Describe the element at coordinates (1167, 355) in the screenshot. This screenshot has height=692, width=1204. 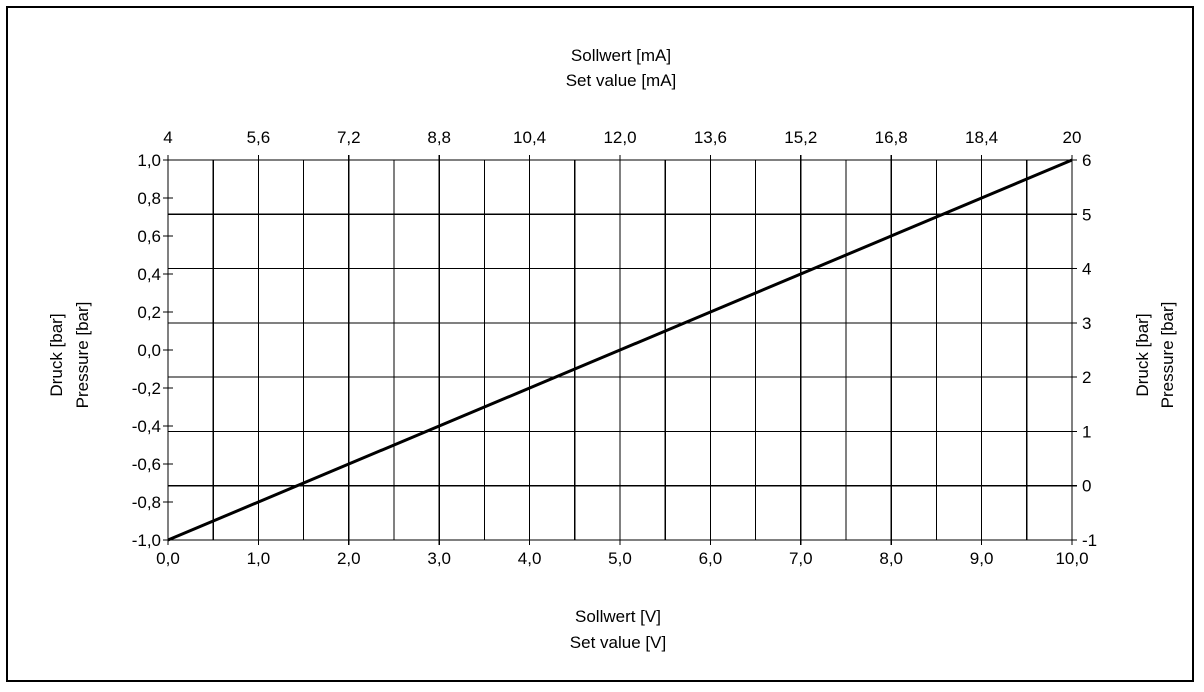
I see `right-axis-title-line2: Pressure [bar]` at that location.